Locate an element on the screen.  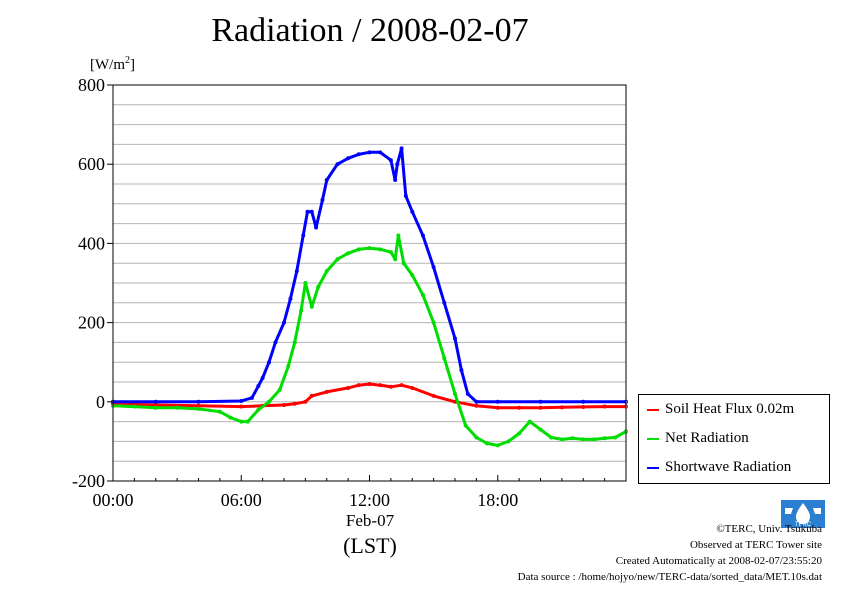
y-tick-label: 200 is located at coordinates (91, 323).